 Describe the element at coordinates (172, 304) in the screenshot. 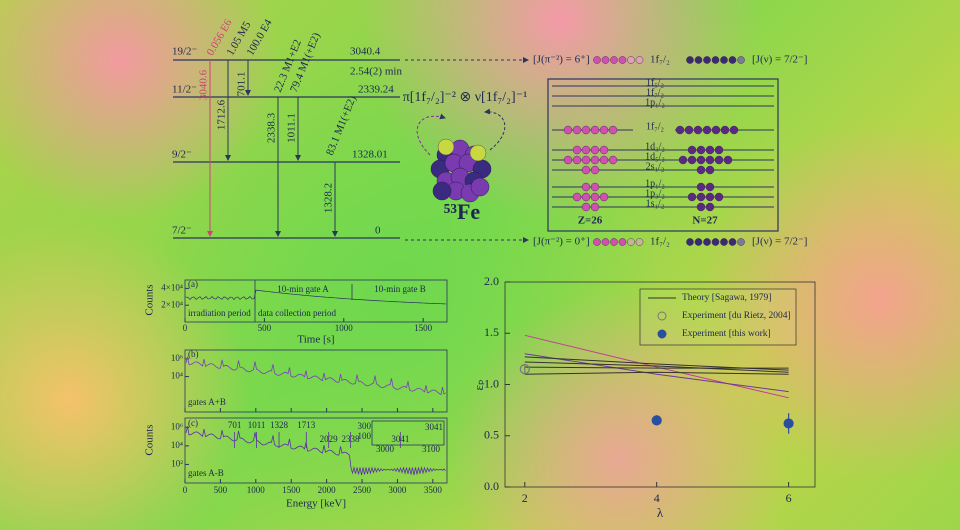

I see `y-tick-label: 2×10⁴` at that location.